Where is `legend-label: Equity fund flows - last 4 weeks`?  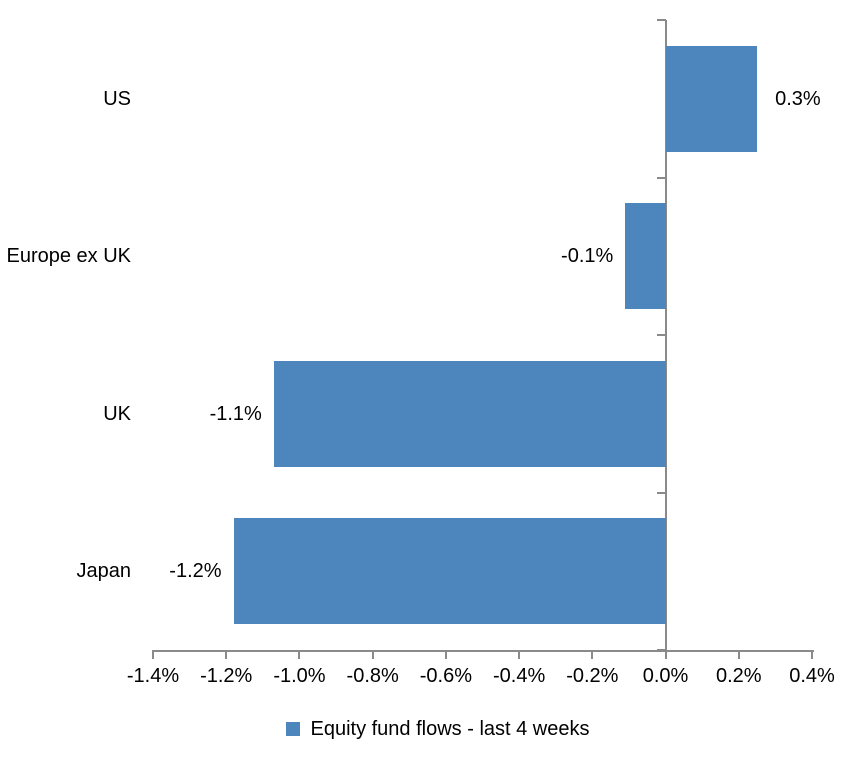 legend-label: Equity fund flows - last 4 weeks is located at coordinates (450, 729).